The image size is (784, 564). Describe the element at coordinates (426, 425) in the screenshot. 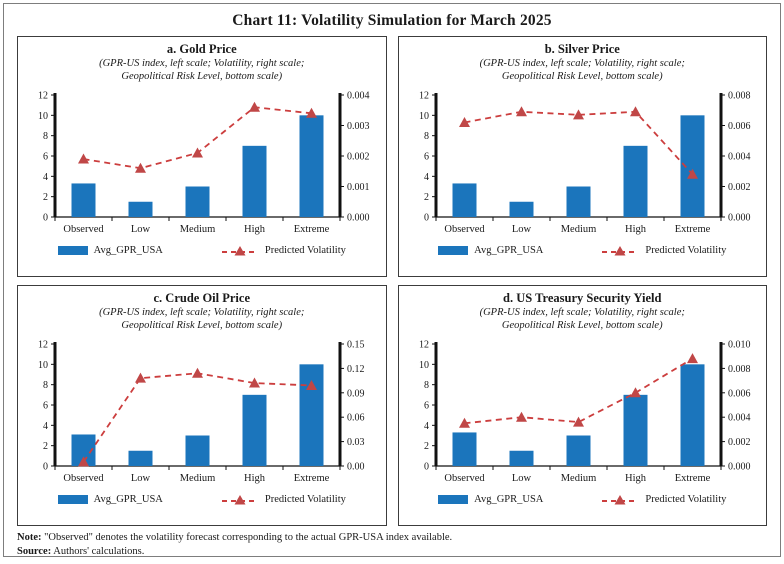

I see `left-axis-tick-label: 4` at that location.